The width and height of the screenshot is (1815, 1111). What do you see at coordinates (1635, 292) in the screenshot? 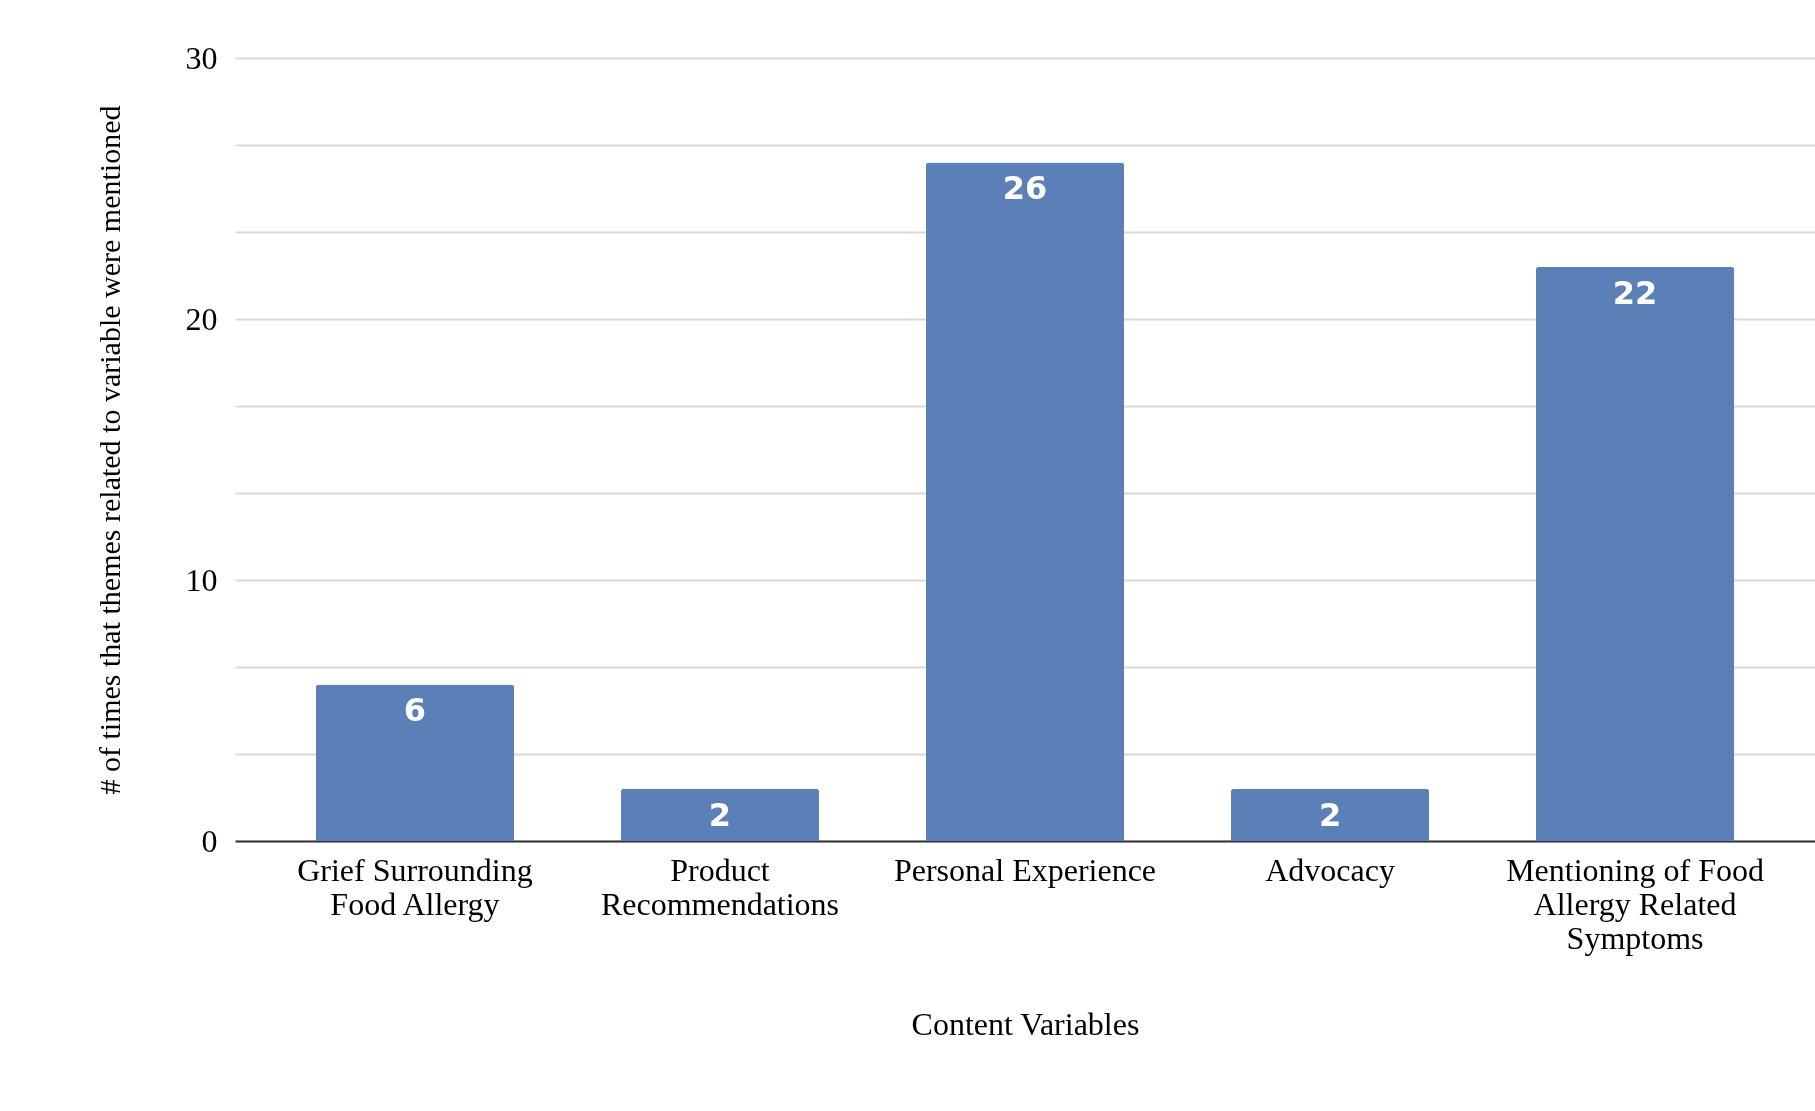
I see `data-label: 22` at bounding box center [1635, 292].